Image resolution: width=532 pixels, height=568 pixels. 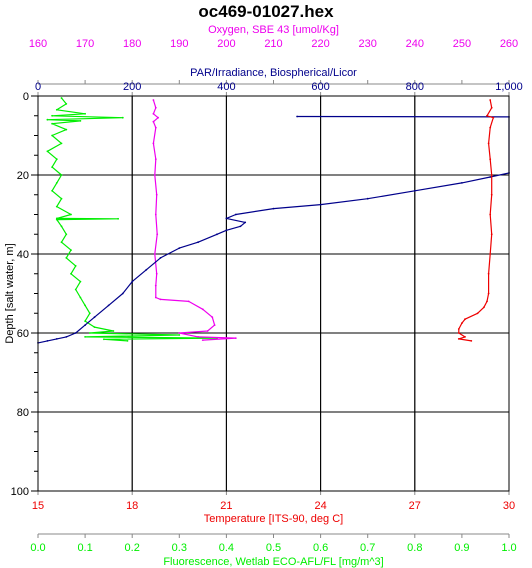 I want to click on x-tick-label-par: 0, so click(x=38, y=87).